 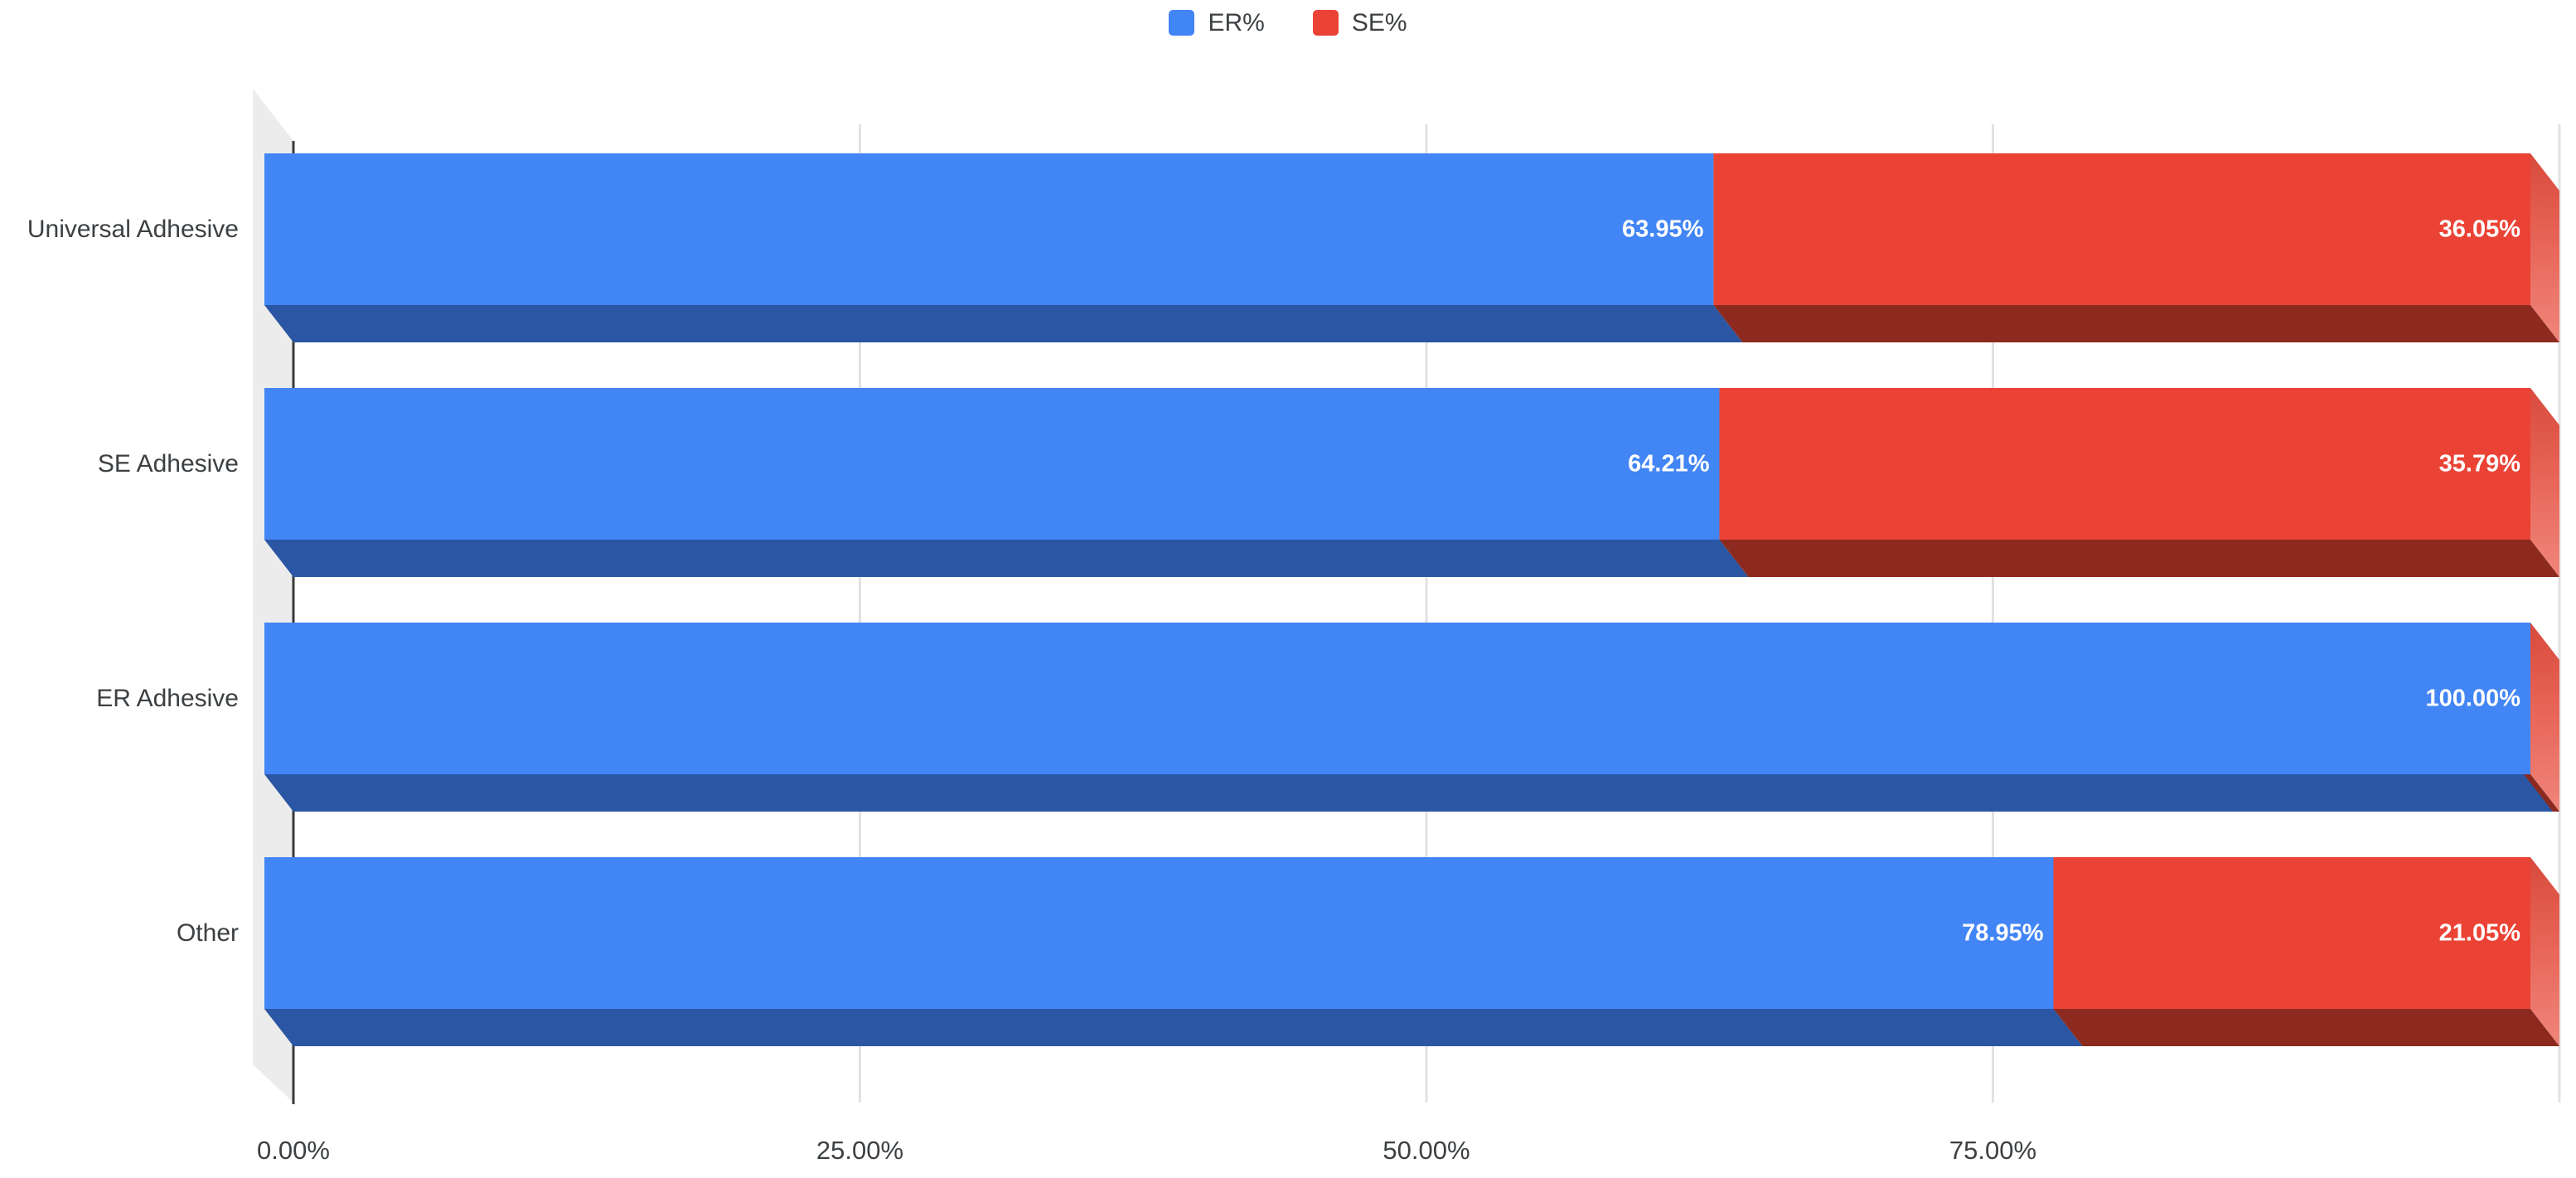 I want to click on legend-swatch-se-icon, so click(x=1325, y=23).